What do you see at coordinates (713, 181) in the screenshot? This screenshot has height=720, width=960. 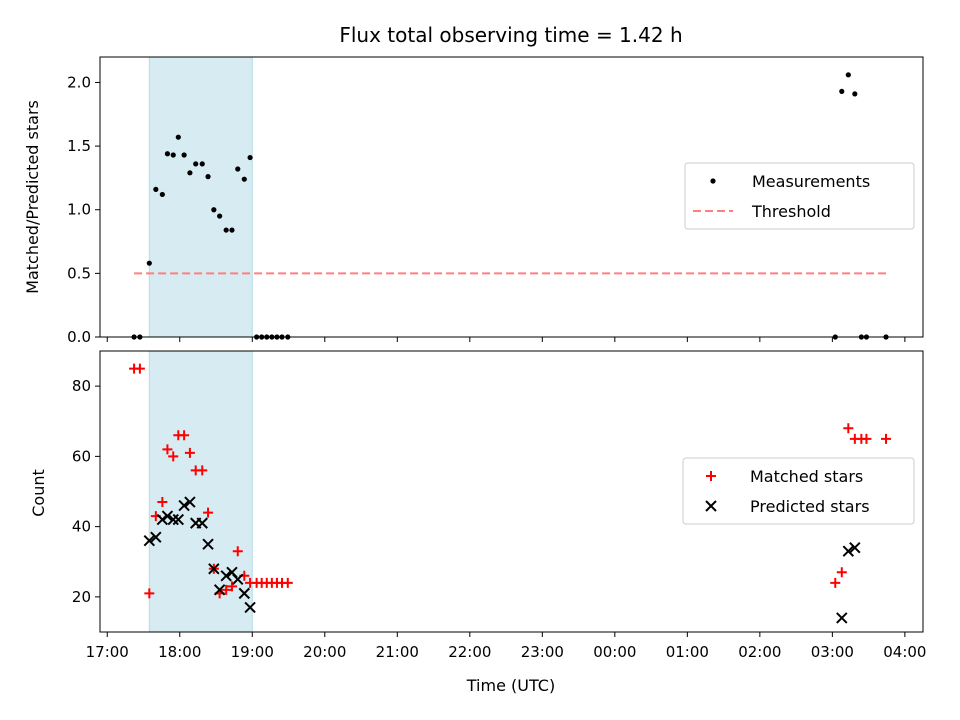 I see `legend-marker-dot` at bounding box center [713, 181].